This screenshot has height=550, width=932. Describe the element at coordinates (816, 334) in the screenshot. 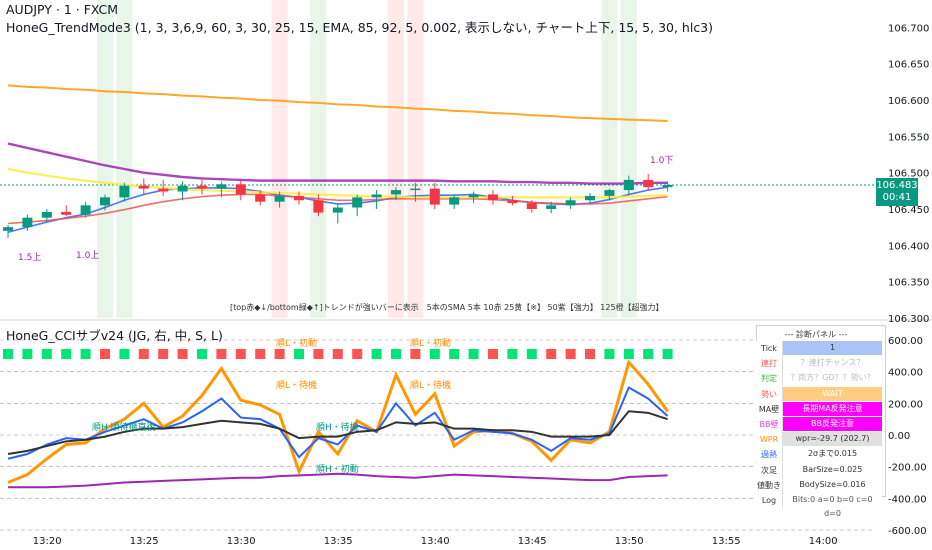

I see `diagnostic-panel-title: --- 診断パネル ---` at that location.